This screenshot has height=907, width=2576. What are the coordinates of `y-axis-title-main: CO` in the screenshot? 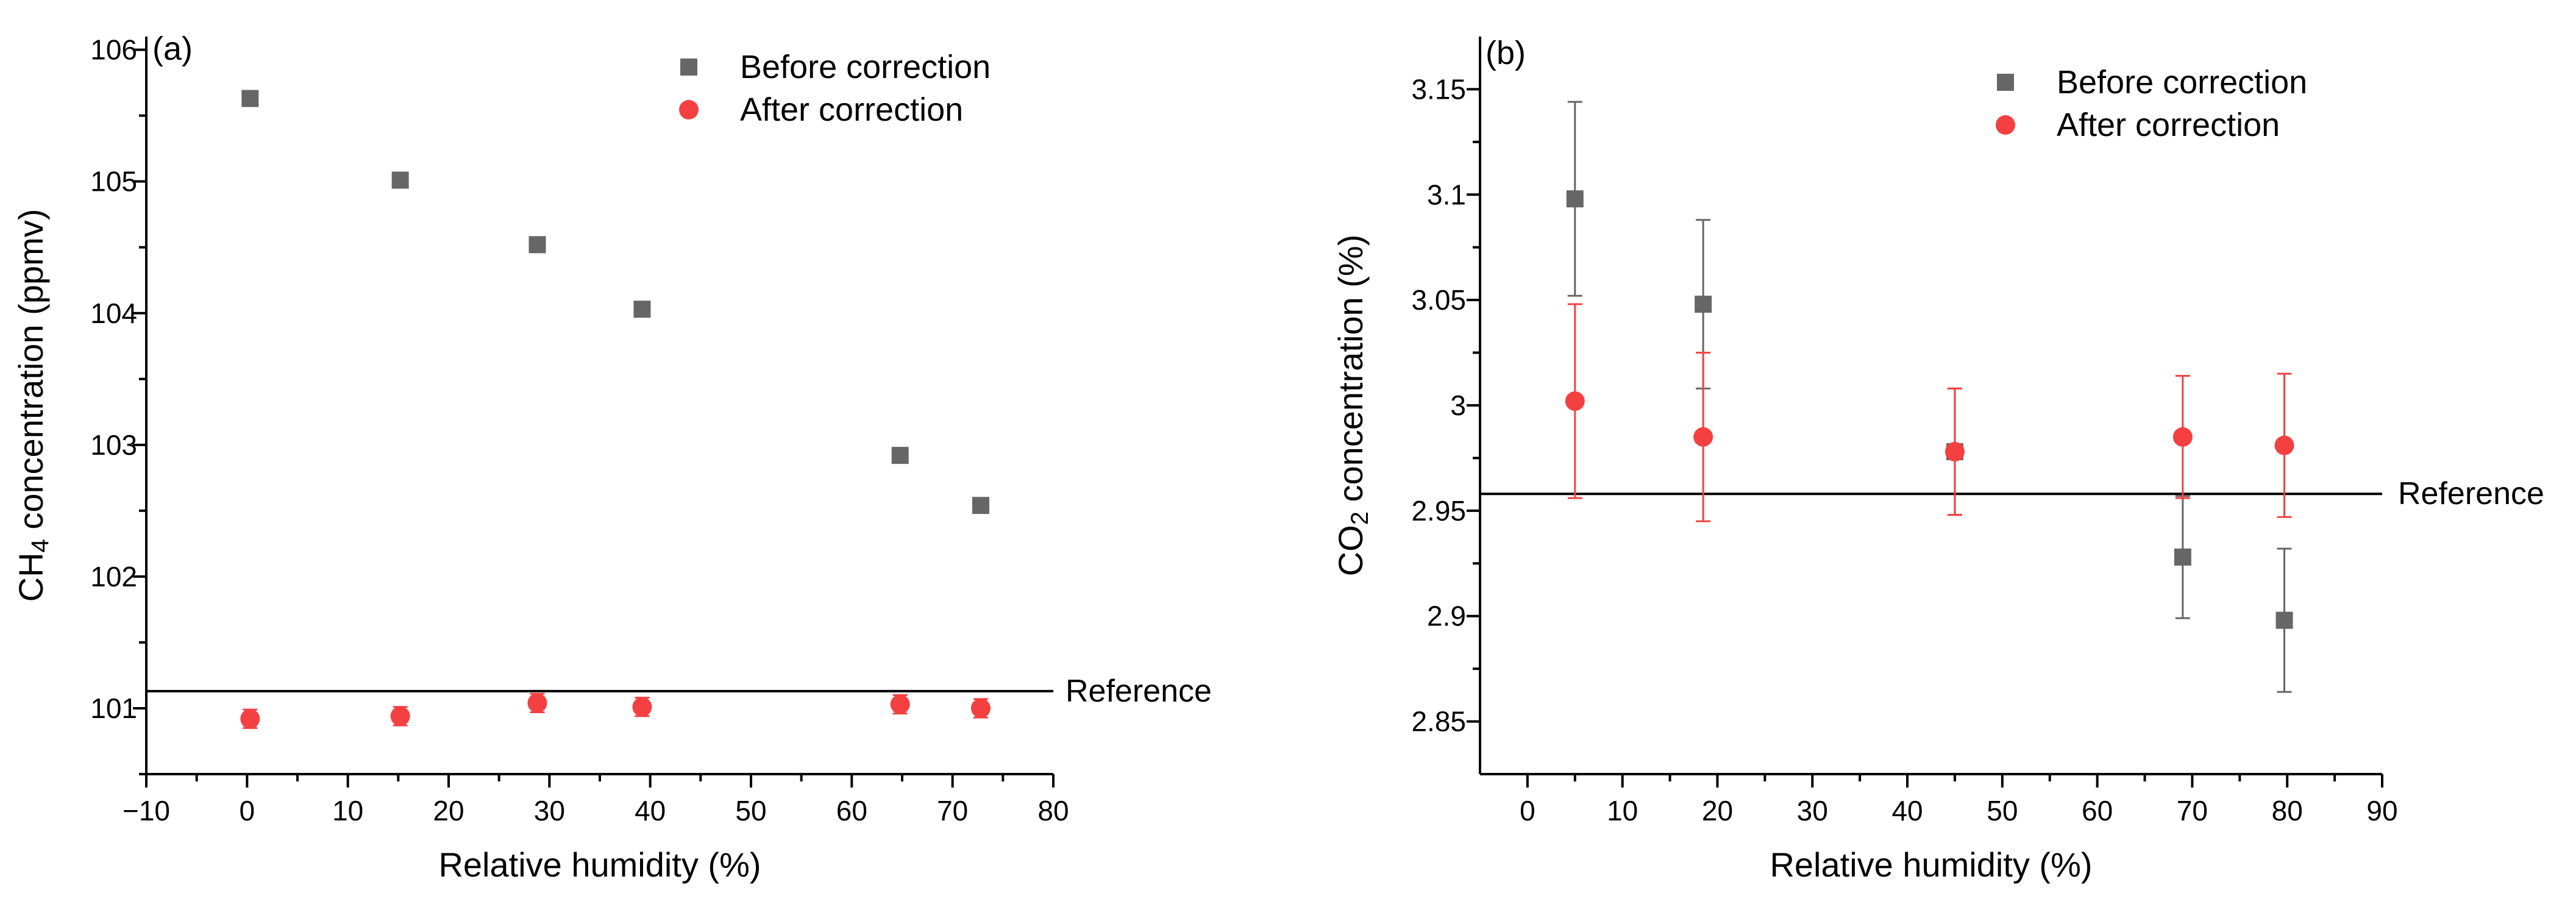 It's located at (1350, 550).